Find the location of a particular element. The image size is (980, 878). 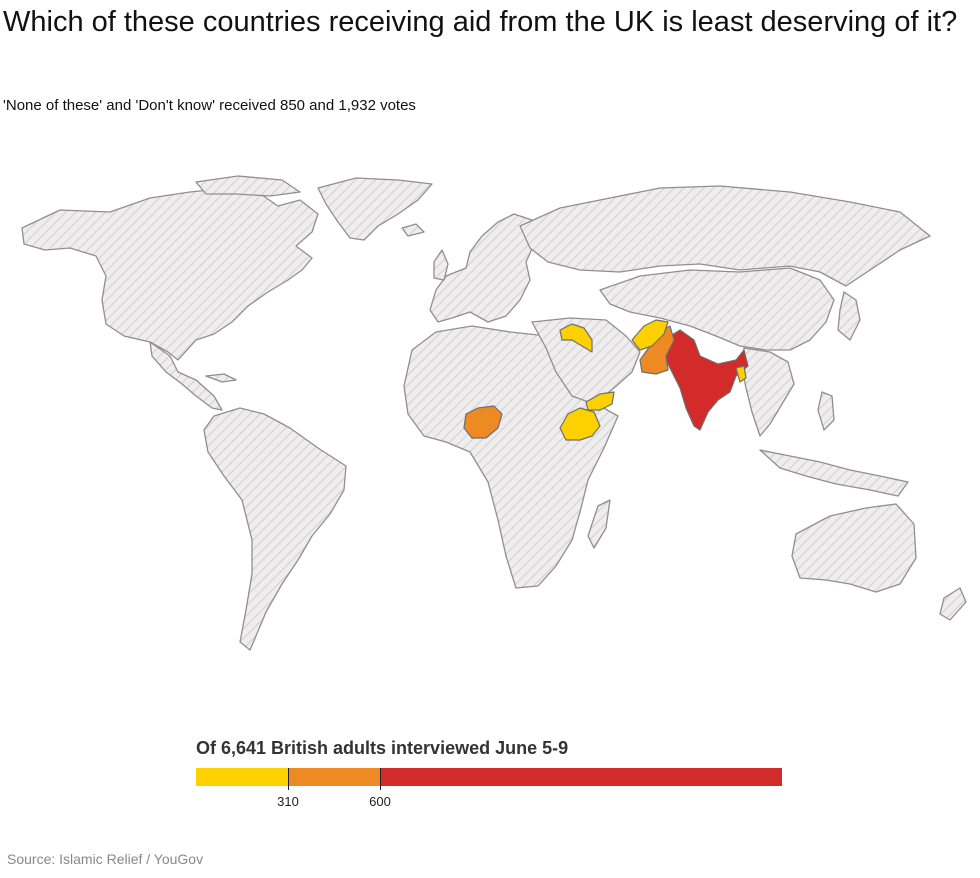

uk-ireland is located at coordinates (441, 265).